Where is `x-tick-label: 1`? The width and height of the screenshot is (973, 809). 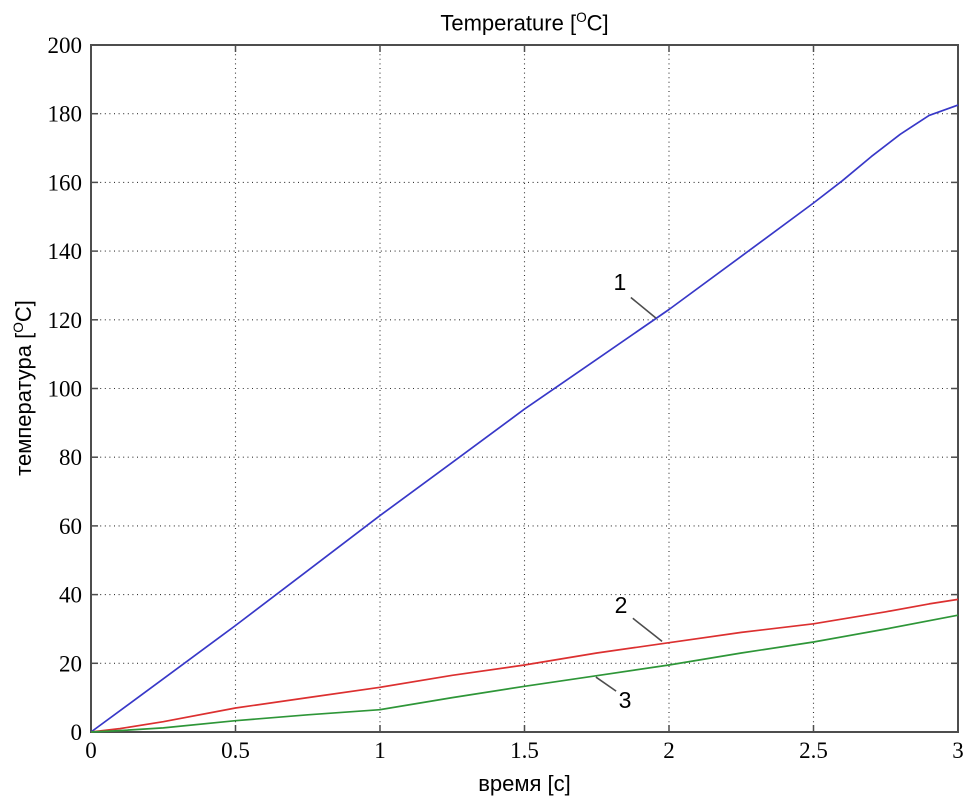 x-tick-label: 1 is located at coordinates (380, 750).